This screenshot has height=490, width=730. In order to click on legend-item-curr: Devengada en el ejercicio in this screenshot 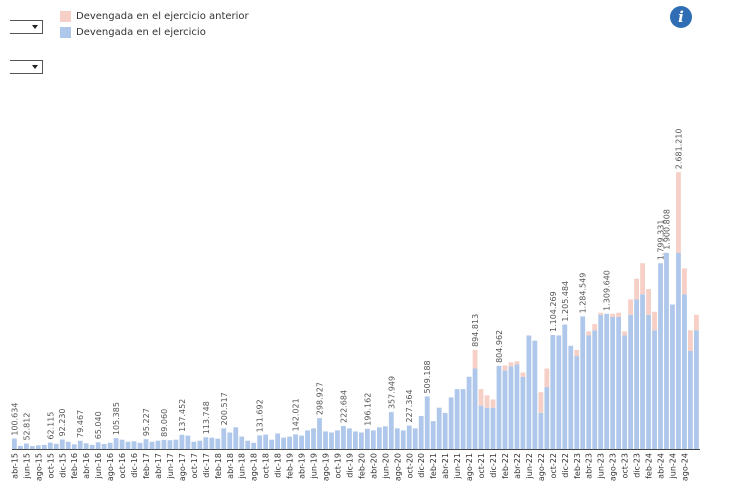, I will do `click(154, 32)`.